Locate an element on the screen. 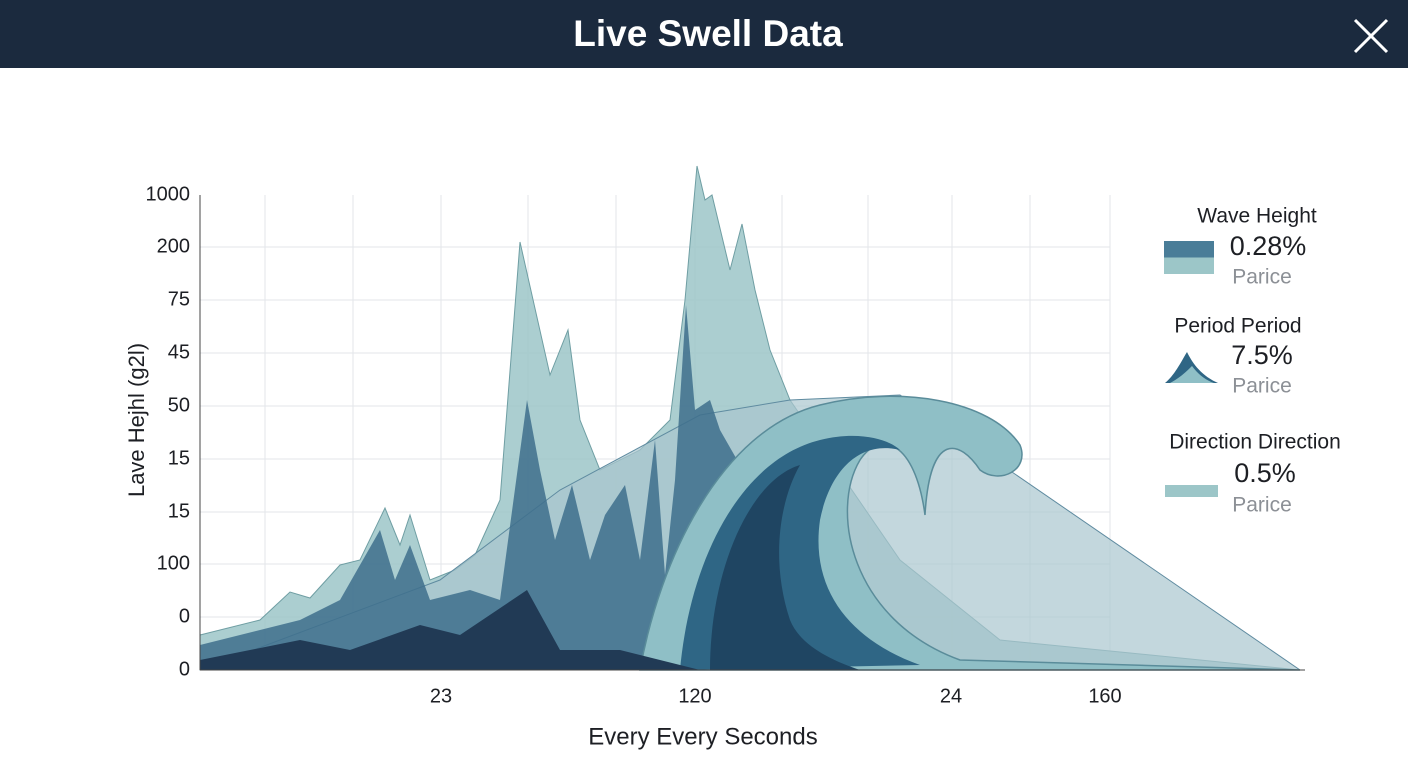 This screenshot has height=768, width=1408. legend-value: 0.28% is located at coordinates (1268, 246).